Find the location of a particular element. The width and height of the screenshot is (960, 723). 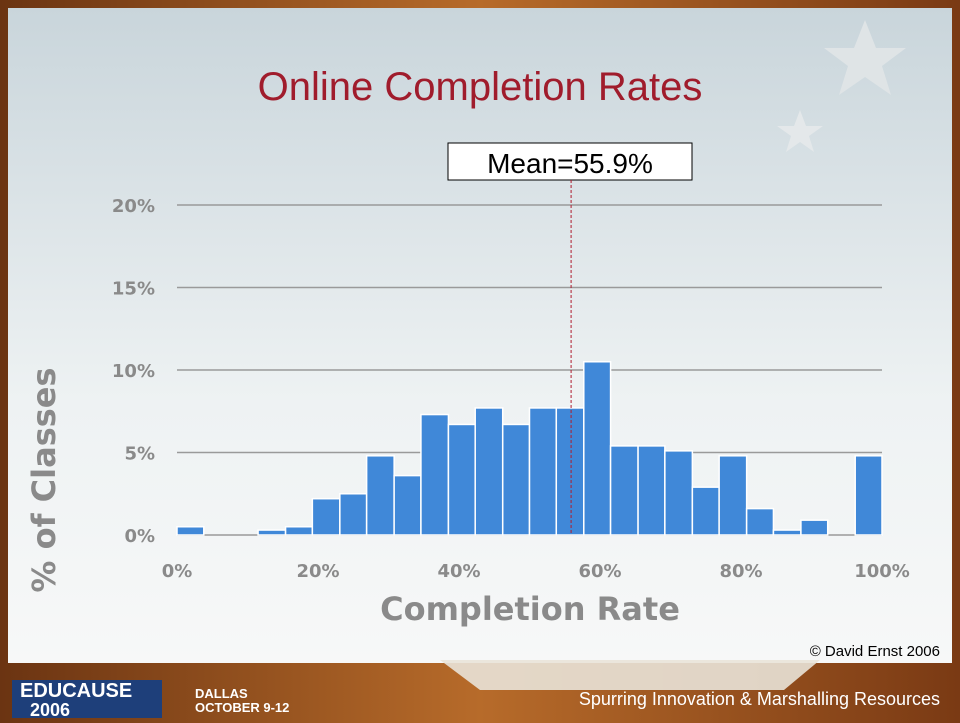

y-tick-label: 0% is located at coordinates (139, 536).